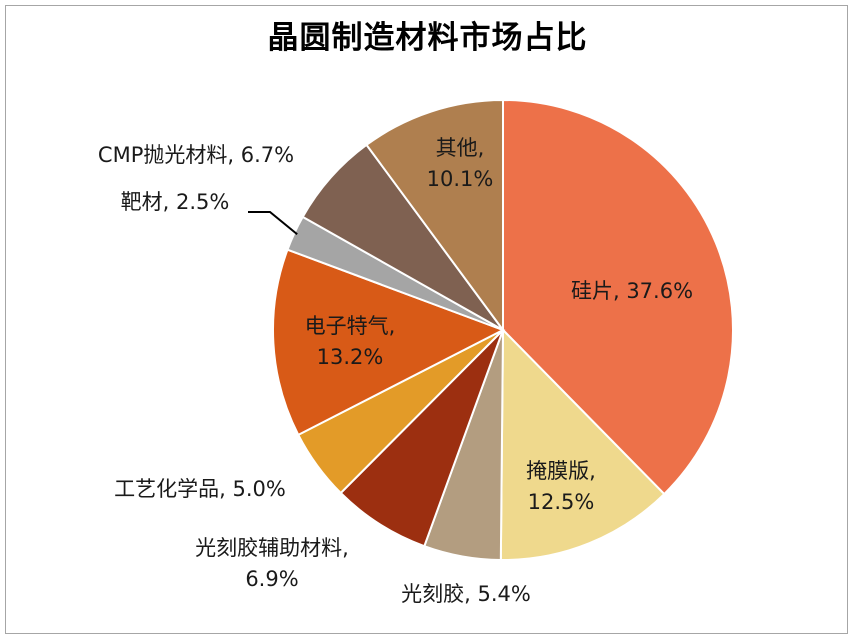 This screenshot has height=641, width=855. What do you see at coordinates (273, 223) in the screenshot?
I see `leader-line` at bounding box center [273, 223].